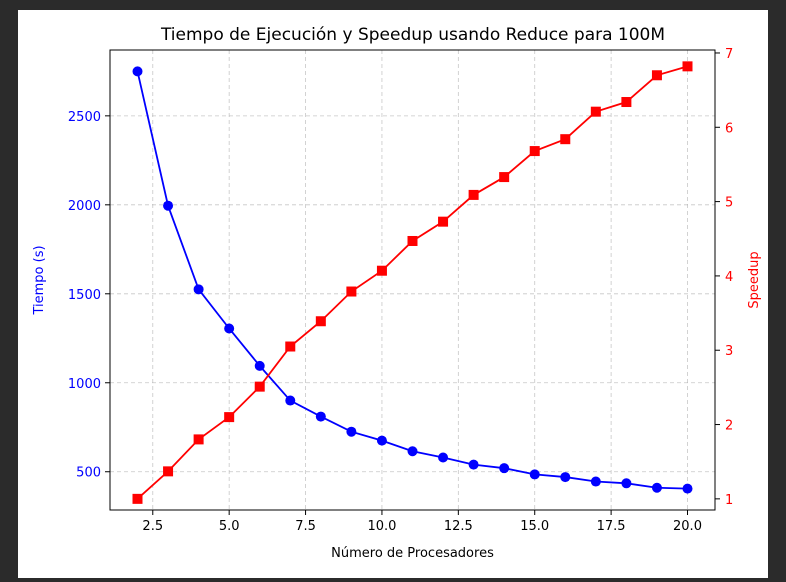 The image size is (786, 582). Describe the element at coordinates (39, 280) in the screenshot. I see `y-axis-left-label: Tiempo (s)` at that location.